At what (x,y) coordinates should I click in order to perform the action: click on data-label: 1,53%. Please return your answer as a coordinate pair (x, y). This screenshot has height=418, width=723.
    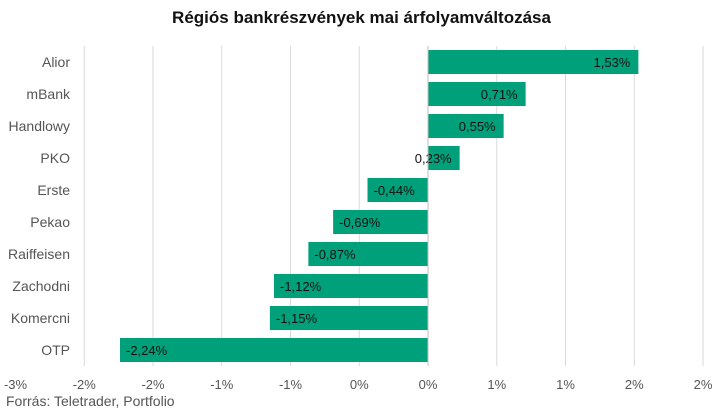
    Looking at the image, I should click on (612, 62).